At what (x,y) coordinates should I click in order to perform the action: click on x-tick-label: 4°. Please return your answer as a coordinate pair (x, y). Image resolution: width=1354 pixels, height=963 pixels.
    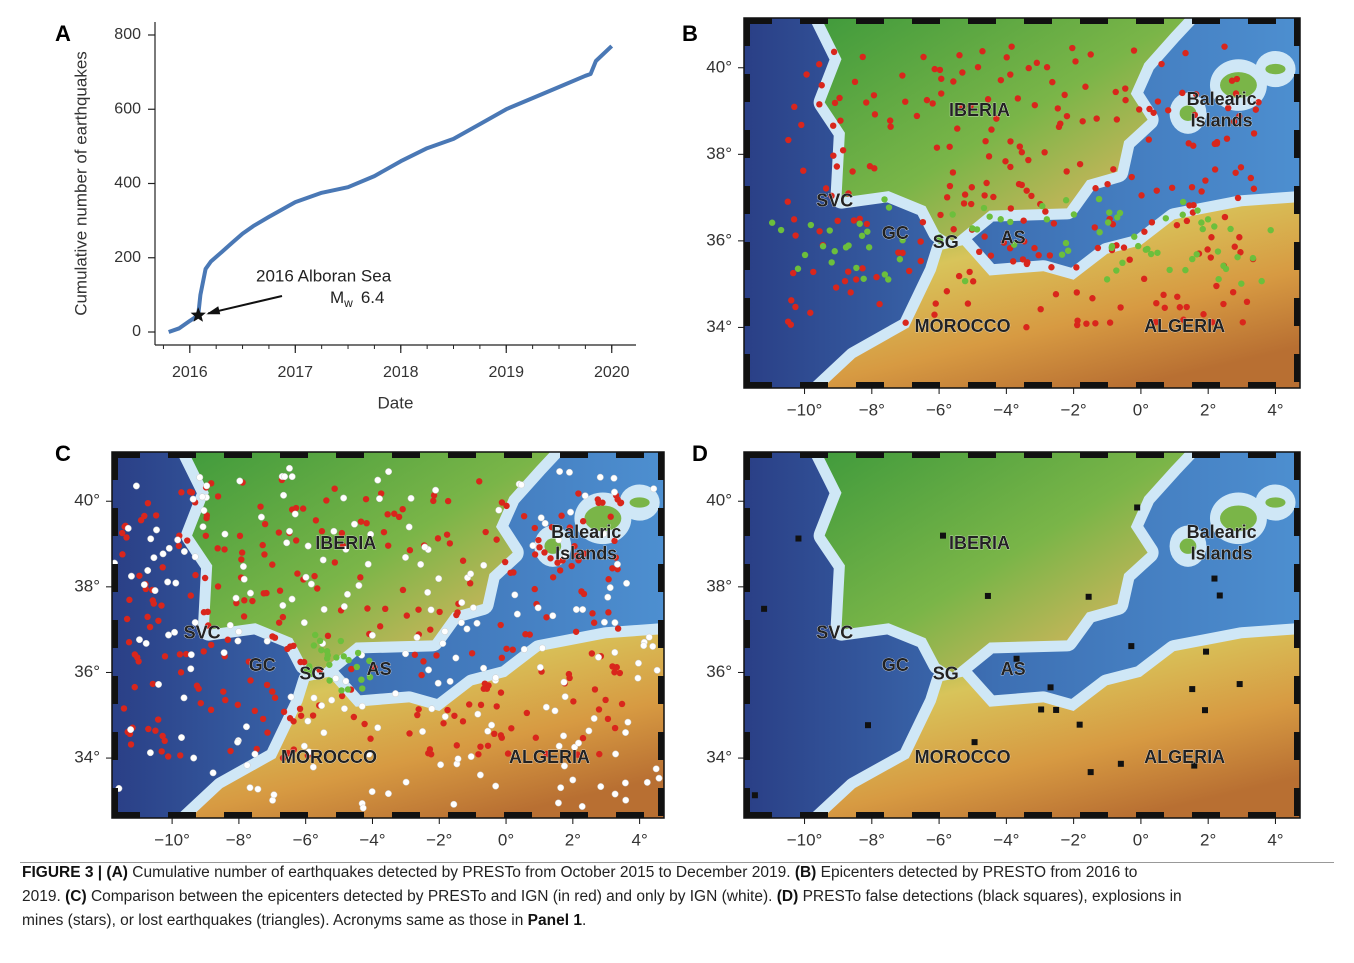
    Looking at the image, I should click on (639, 839).